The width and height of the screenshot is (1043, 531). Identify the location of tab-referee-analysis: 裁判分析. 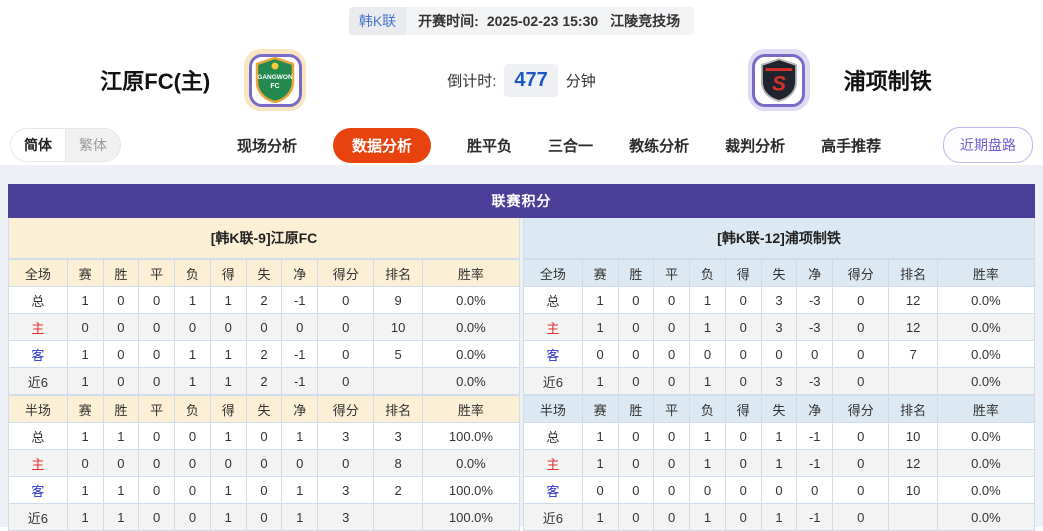
(755, 145).